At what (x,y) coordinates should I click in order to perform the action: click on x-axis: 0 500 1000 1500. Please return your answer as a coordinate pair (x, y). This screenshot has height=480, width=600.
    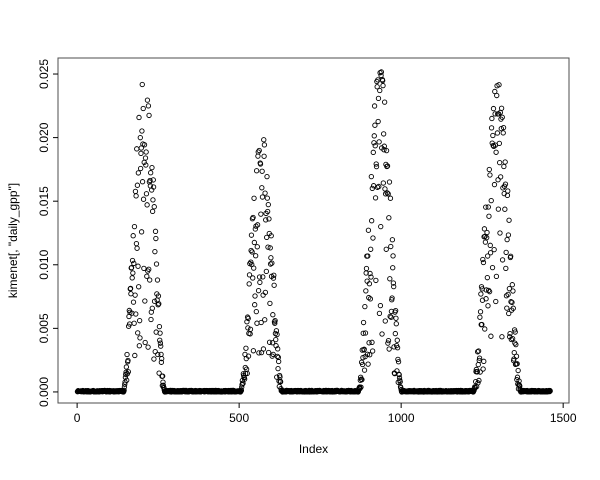
    Looking at the image, I should click on (325, 414).